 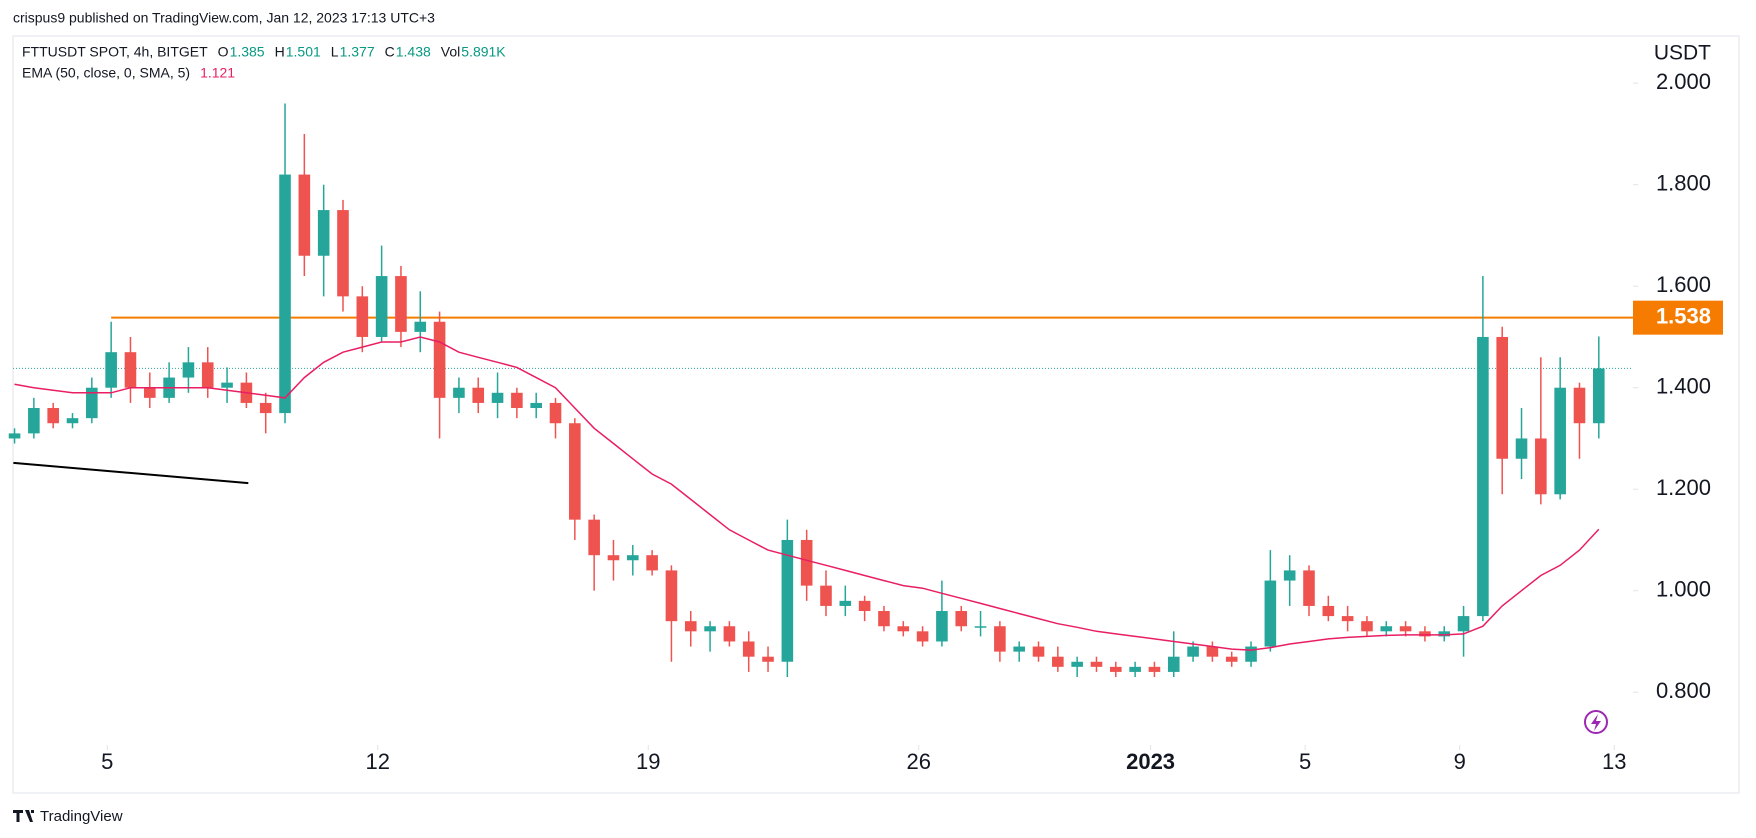 What do you see at coordinates (357, 52) in the screenshot?
I see `ohlc-value: 1.377` at bounding box center [357, 52].